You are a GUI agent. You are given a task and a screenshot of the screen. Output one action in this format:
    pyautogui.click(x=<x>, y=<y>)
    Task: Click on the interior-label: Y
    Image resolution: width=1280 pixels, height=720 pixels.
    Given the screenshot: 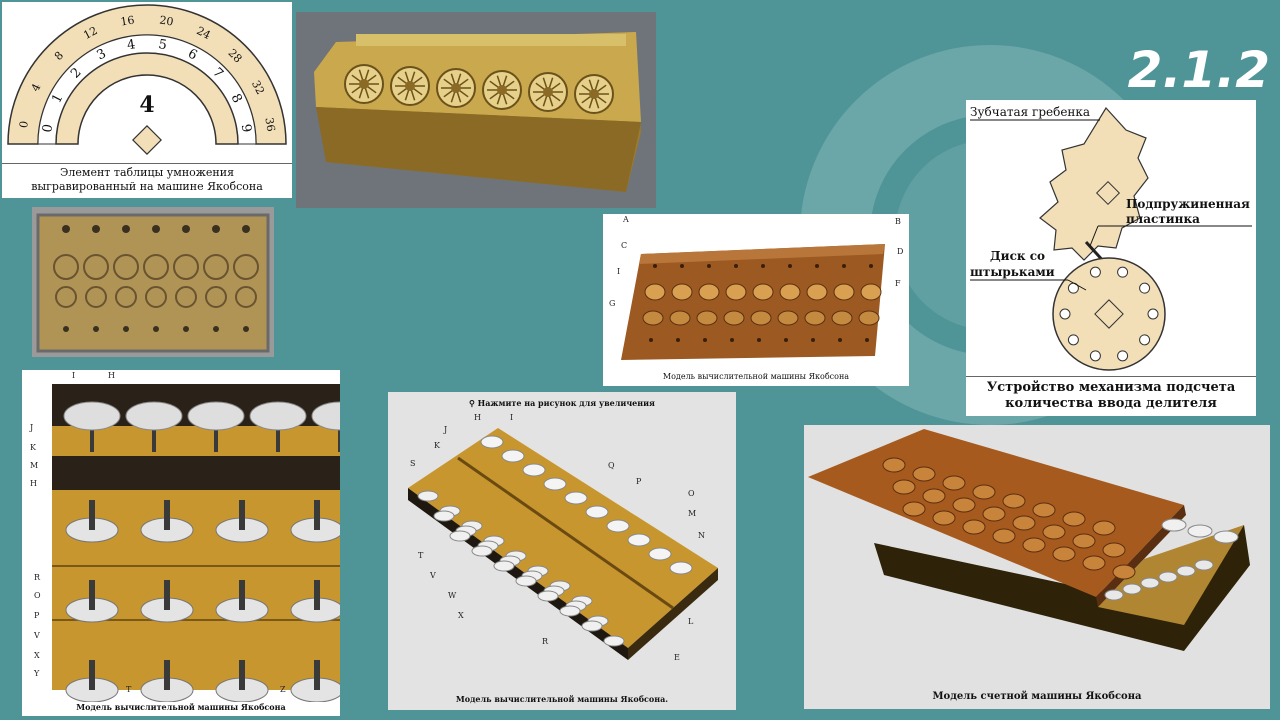 What is the action you would take?
    pyautogui.click(x=36, y=673)
    